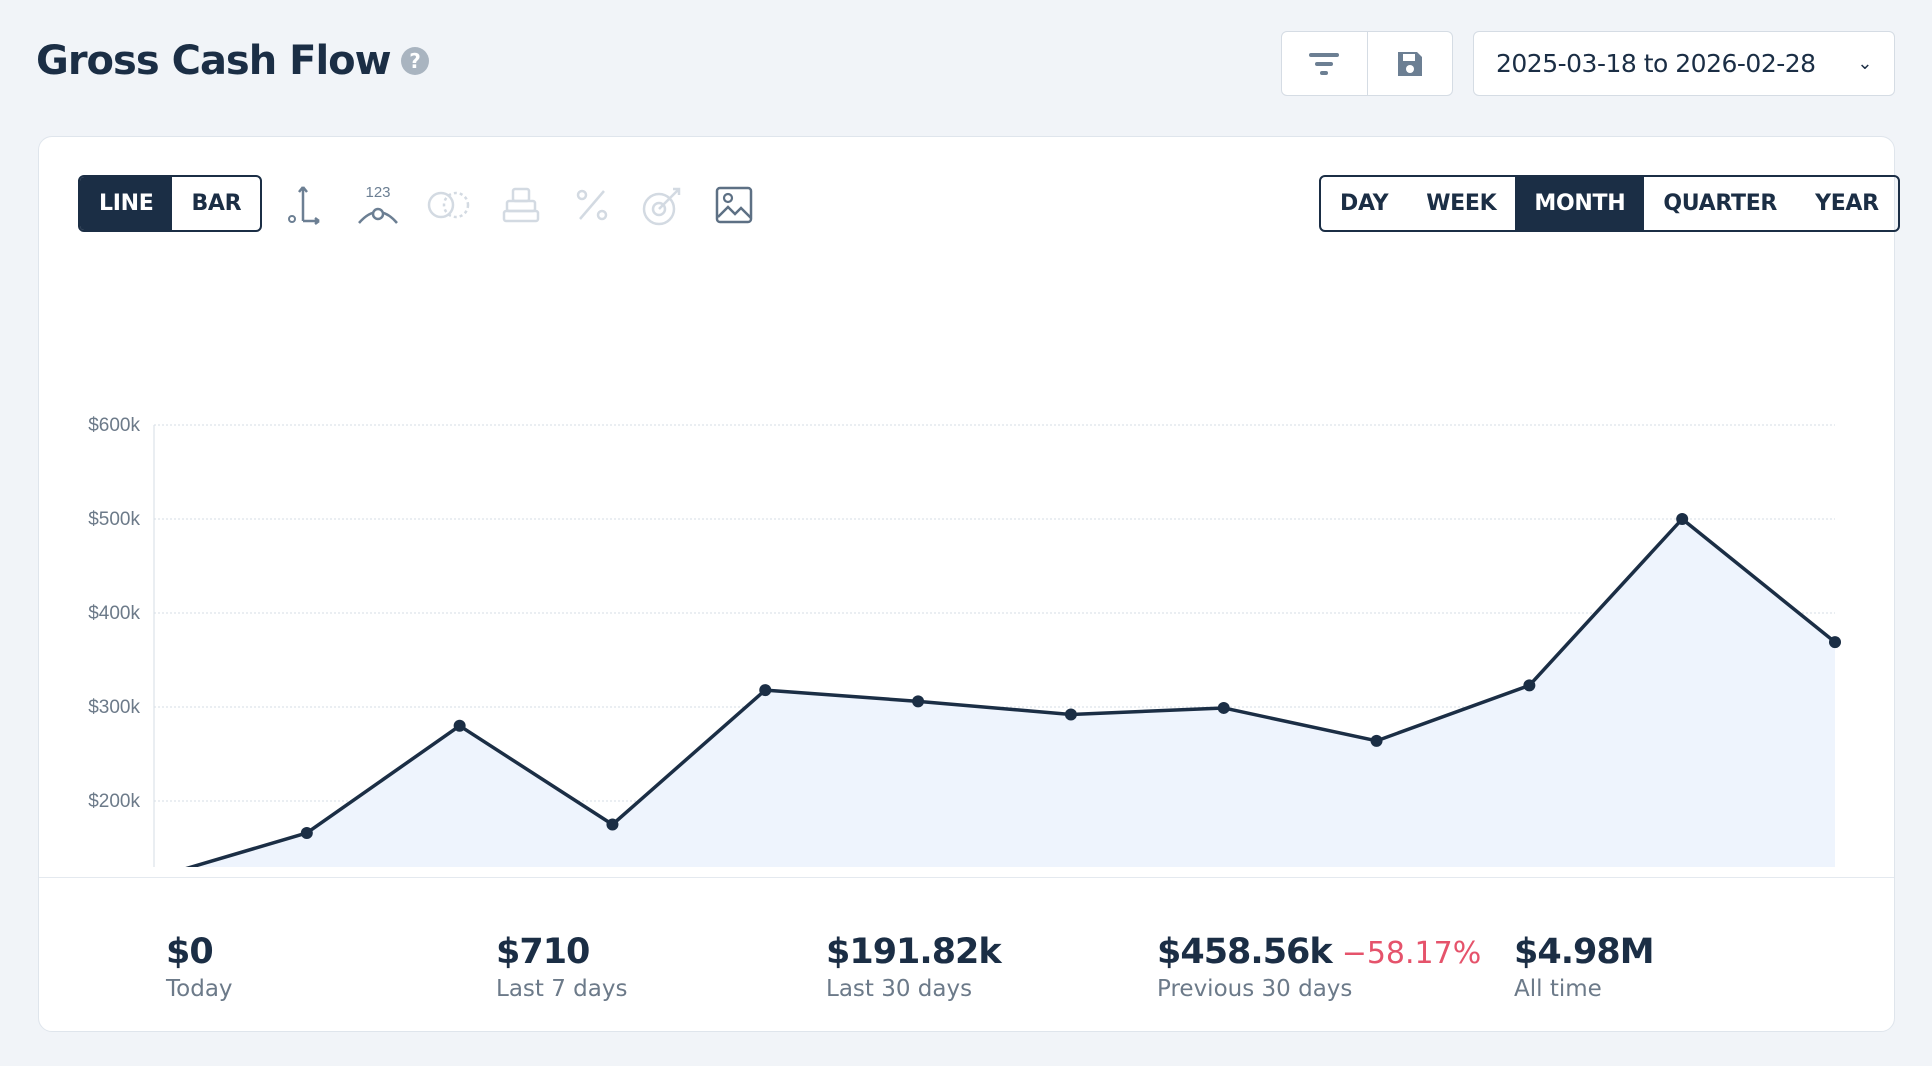  What do you see at coordinates (914, 952) in the screenshot?
I see `stat-value: $191.82k` at bounding box center [914, 952].